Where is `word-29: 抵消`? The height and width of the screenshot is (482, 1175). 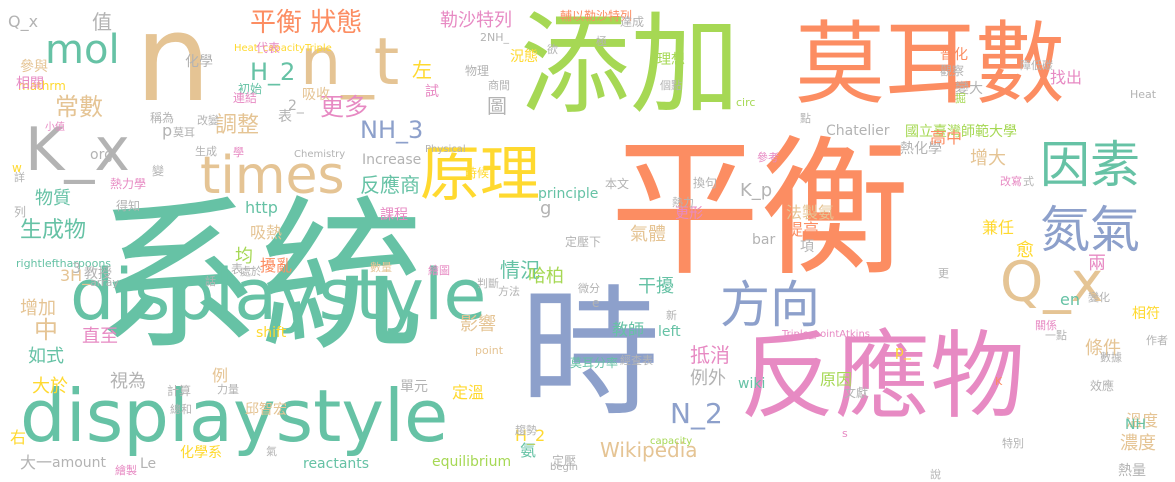 word-29: 抵消 is located at coordinates (710, 355).